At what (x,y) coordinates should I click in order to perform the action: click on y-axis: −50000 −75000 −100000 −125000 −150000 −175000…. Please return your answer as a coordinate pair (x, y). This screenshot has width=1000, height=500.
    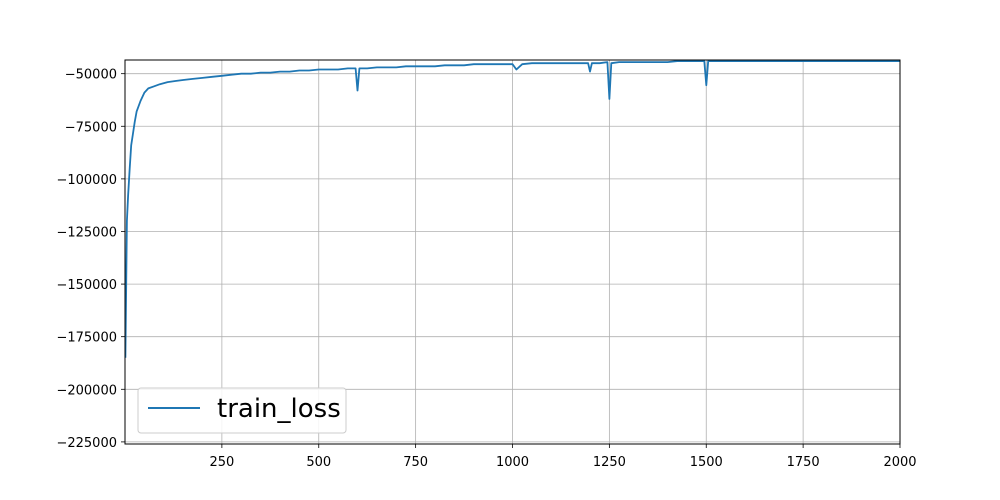
    Looking at the image, I should click on (90, 259).